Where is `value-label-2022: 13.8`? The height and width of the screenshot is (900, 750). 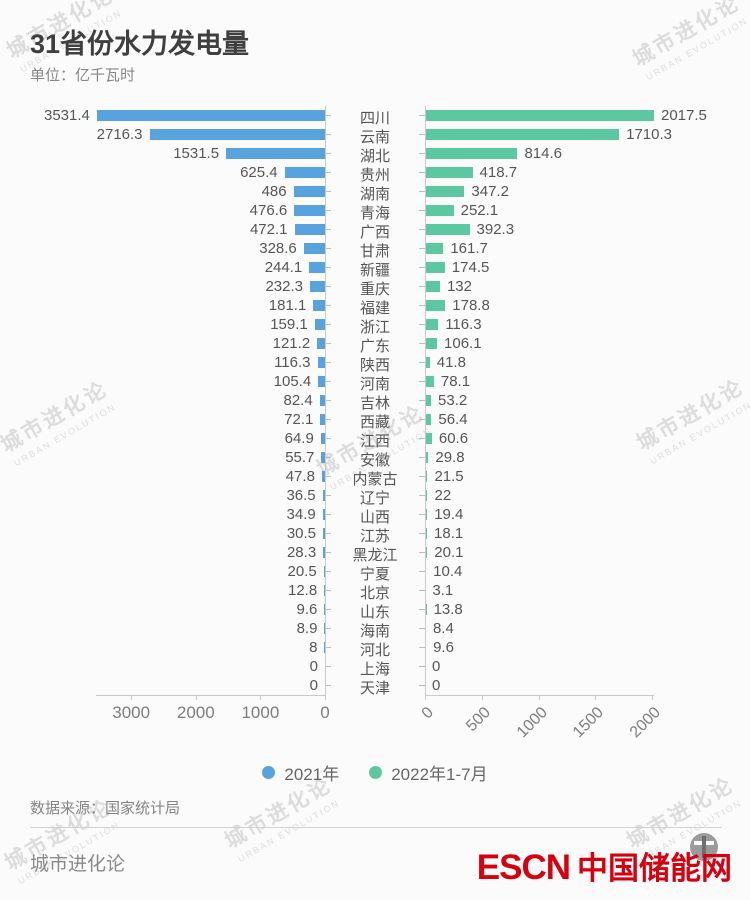
value-label-2022: 13.8 is located at coordinates (448, 609).